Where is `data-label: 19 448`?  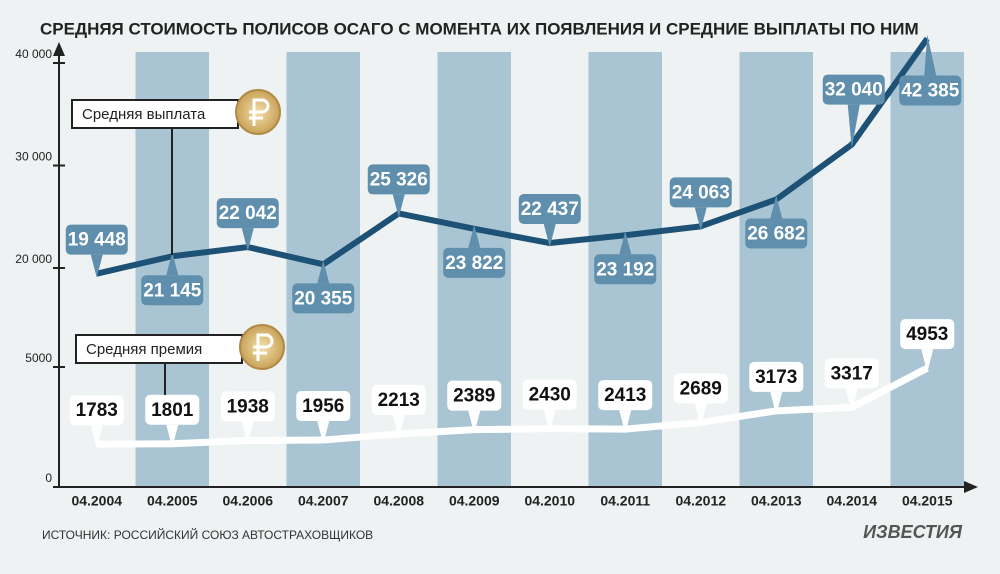
data-label: 19 448 is located at coordinates (97, 240).